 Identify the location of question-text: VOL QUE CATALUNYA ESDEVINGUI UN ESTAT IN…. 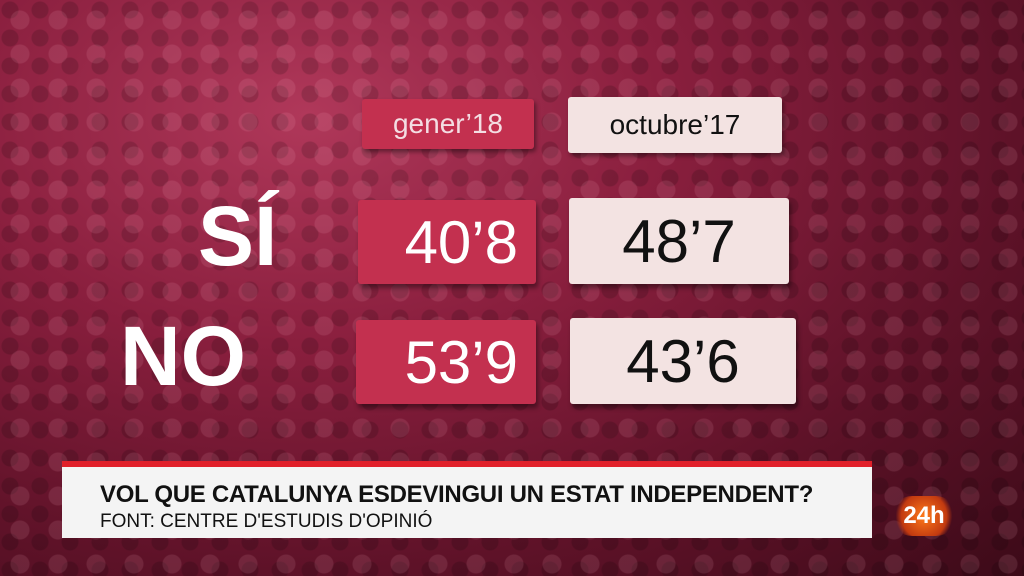
(457, 494).